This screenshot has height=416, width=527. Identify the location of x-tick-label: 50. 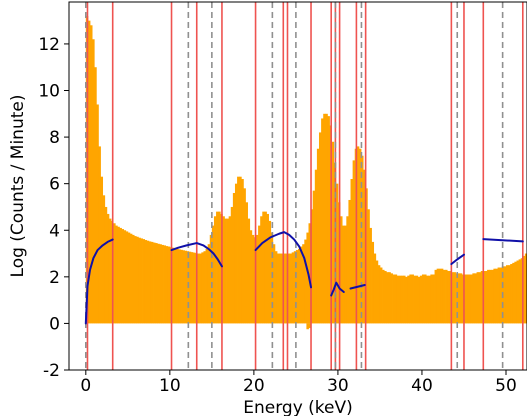
(506, 386).